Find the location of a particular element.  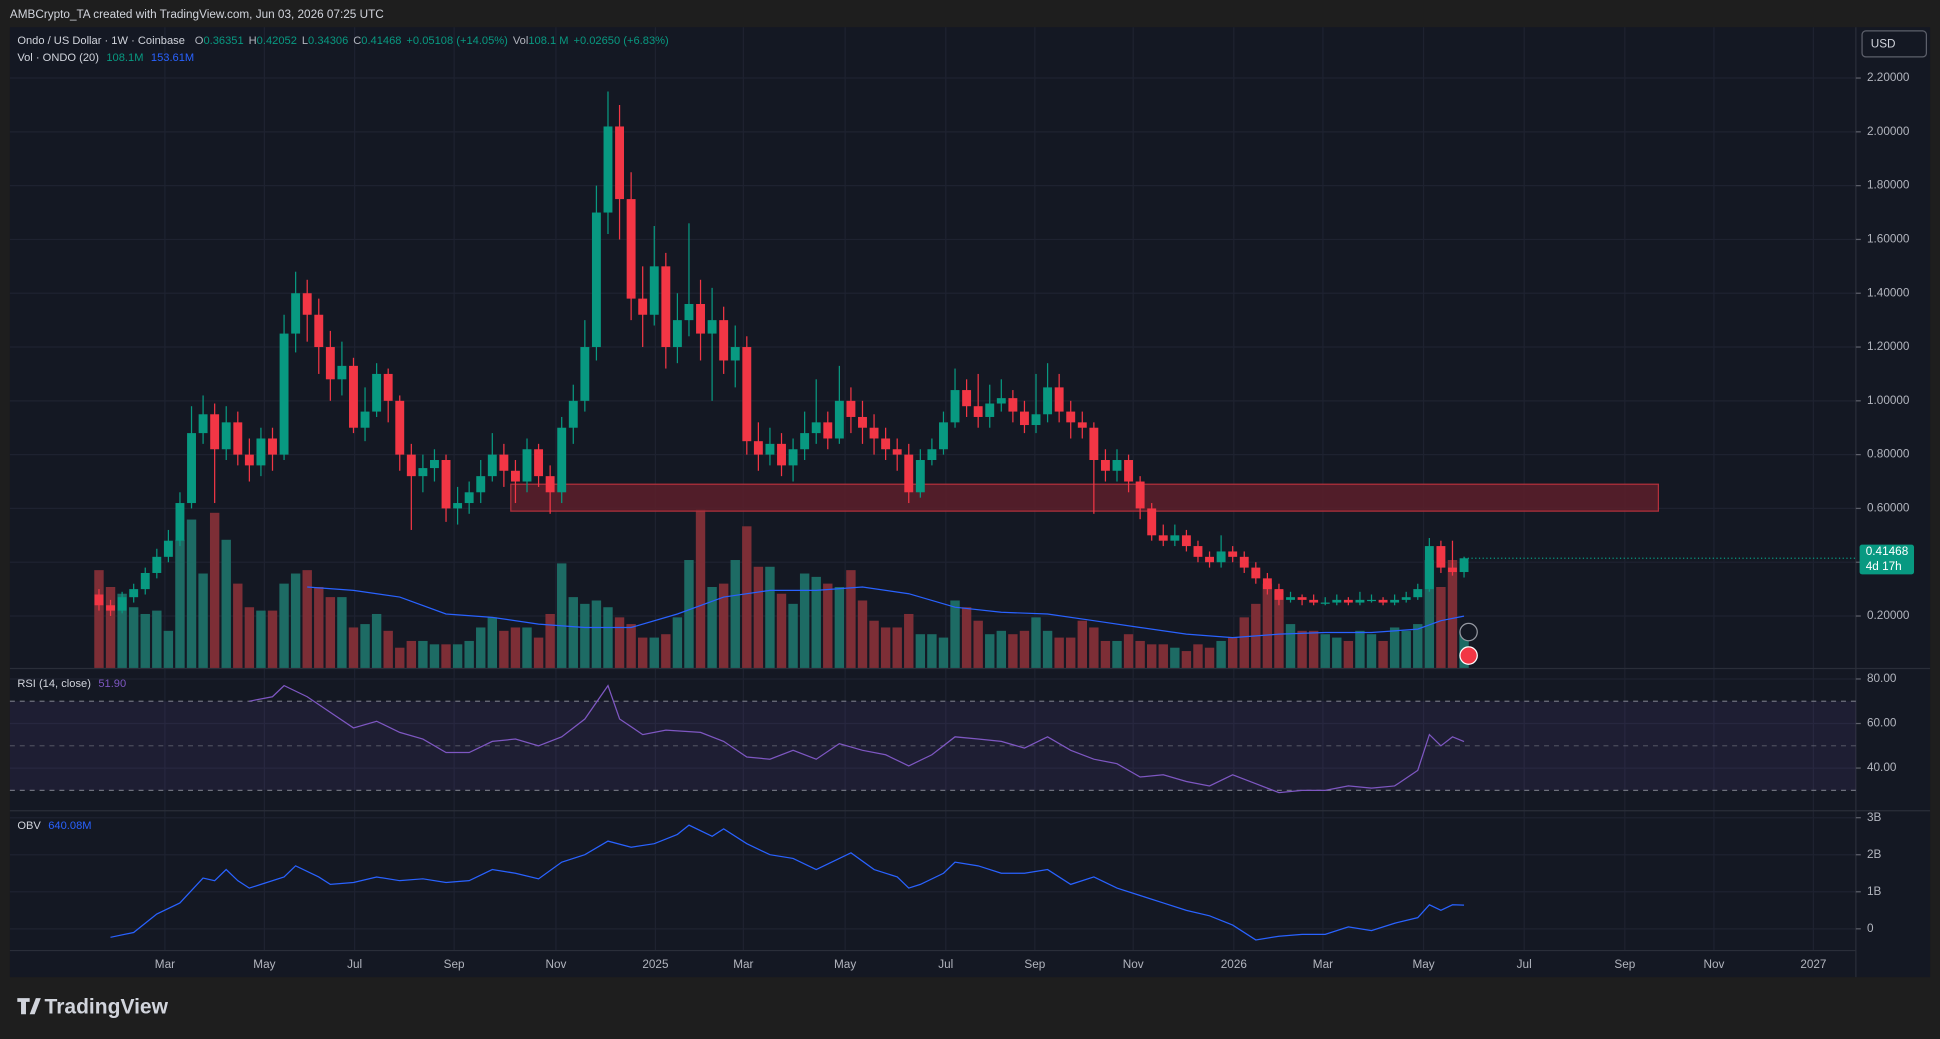

countdown: 4d 17h is located at coordinates (1884, 566).